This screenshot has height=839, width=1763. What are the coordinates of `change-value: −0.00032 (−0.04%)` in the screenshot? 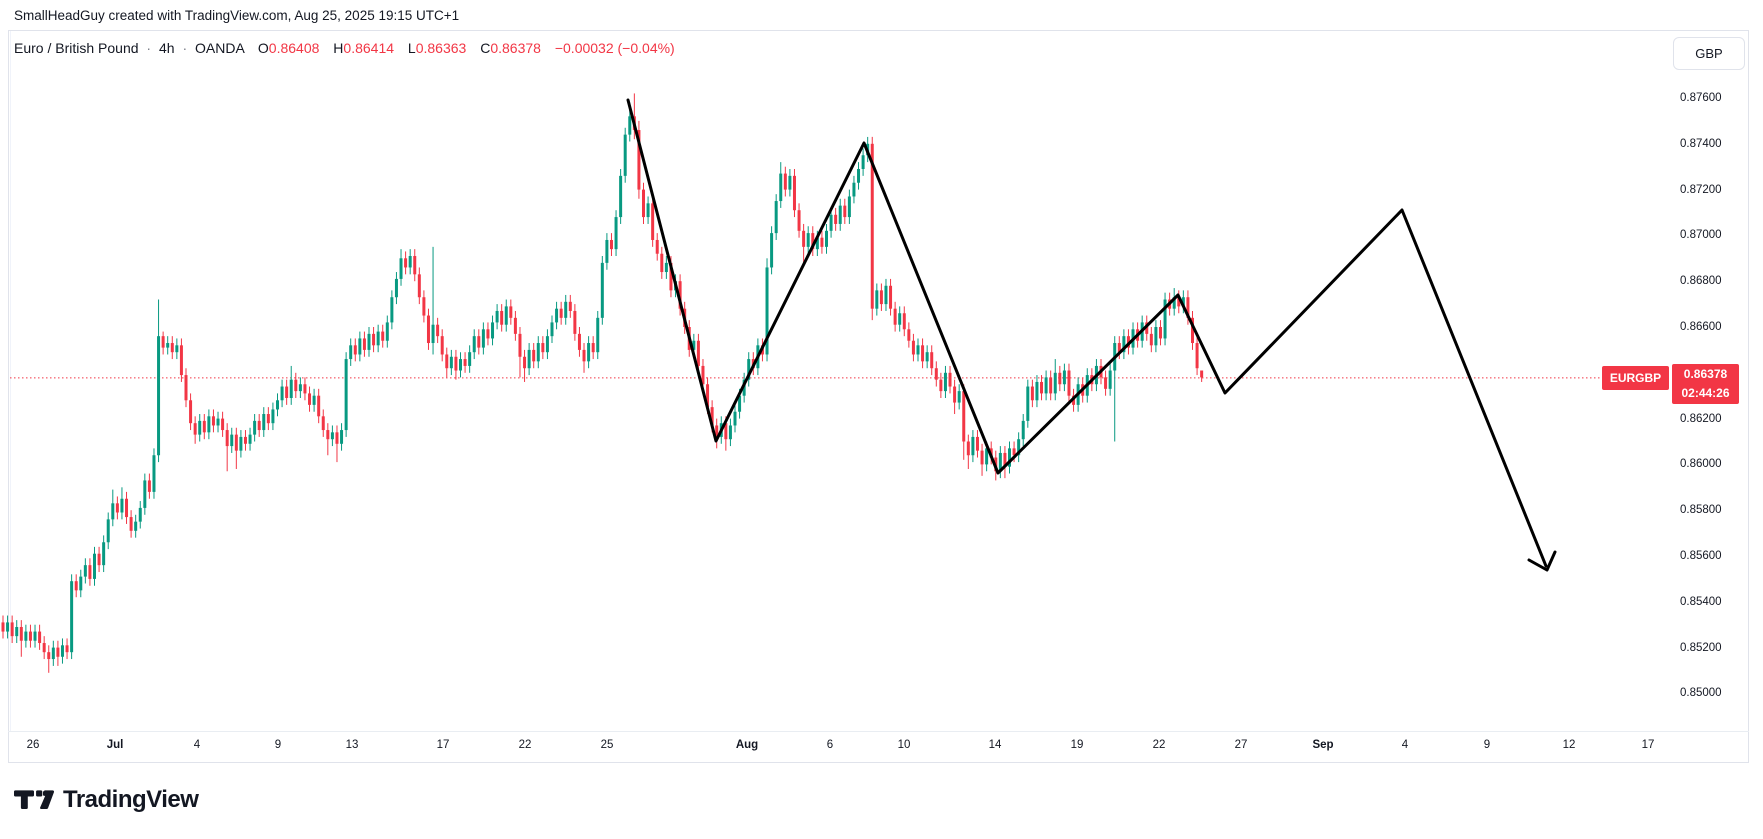 It's located at (614, 48).